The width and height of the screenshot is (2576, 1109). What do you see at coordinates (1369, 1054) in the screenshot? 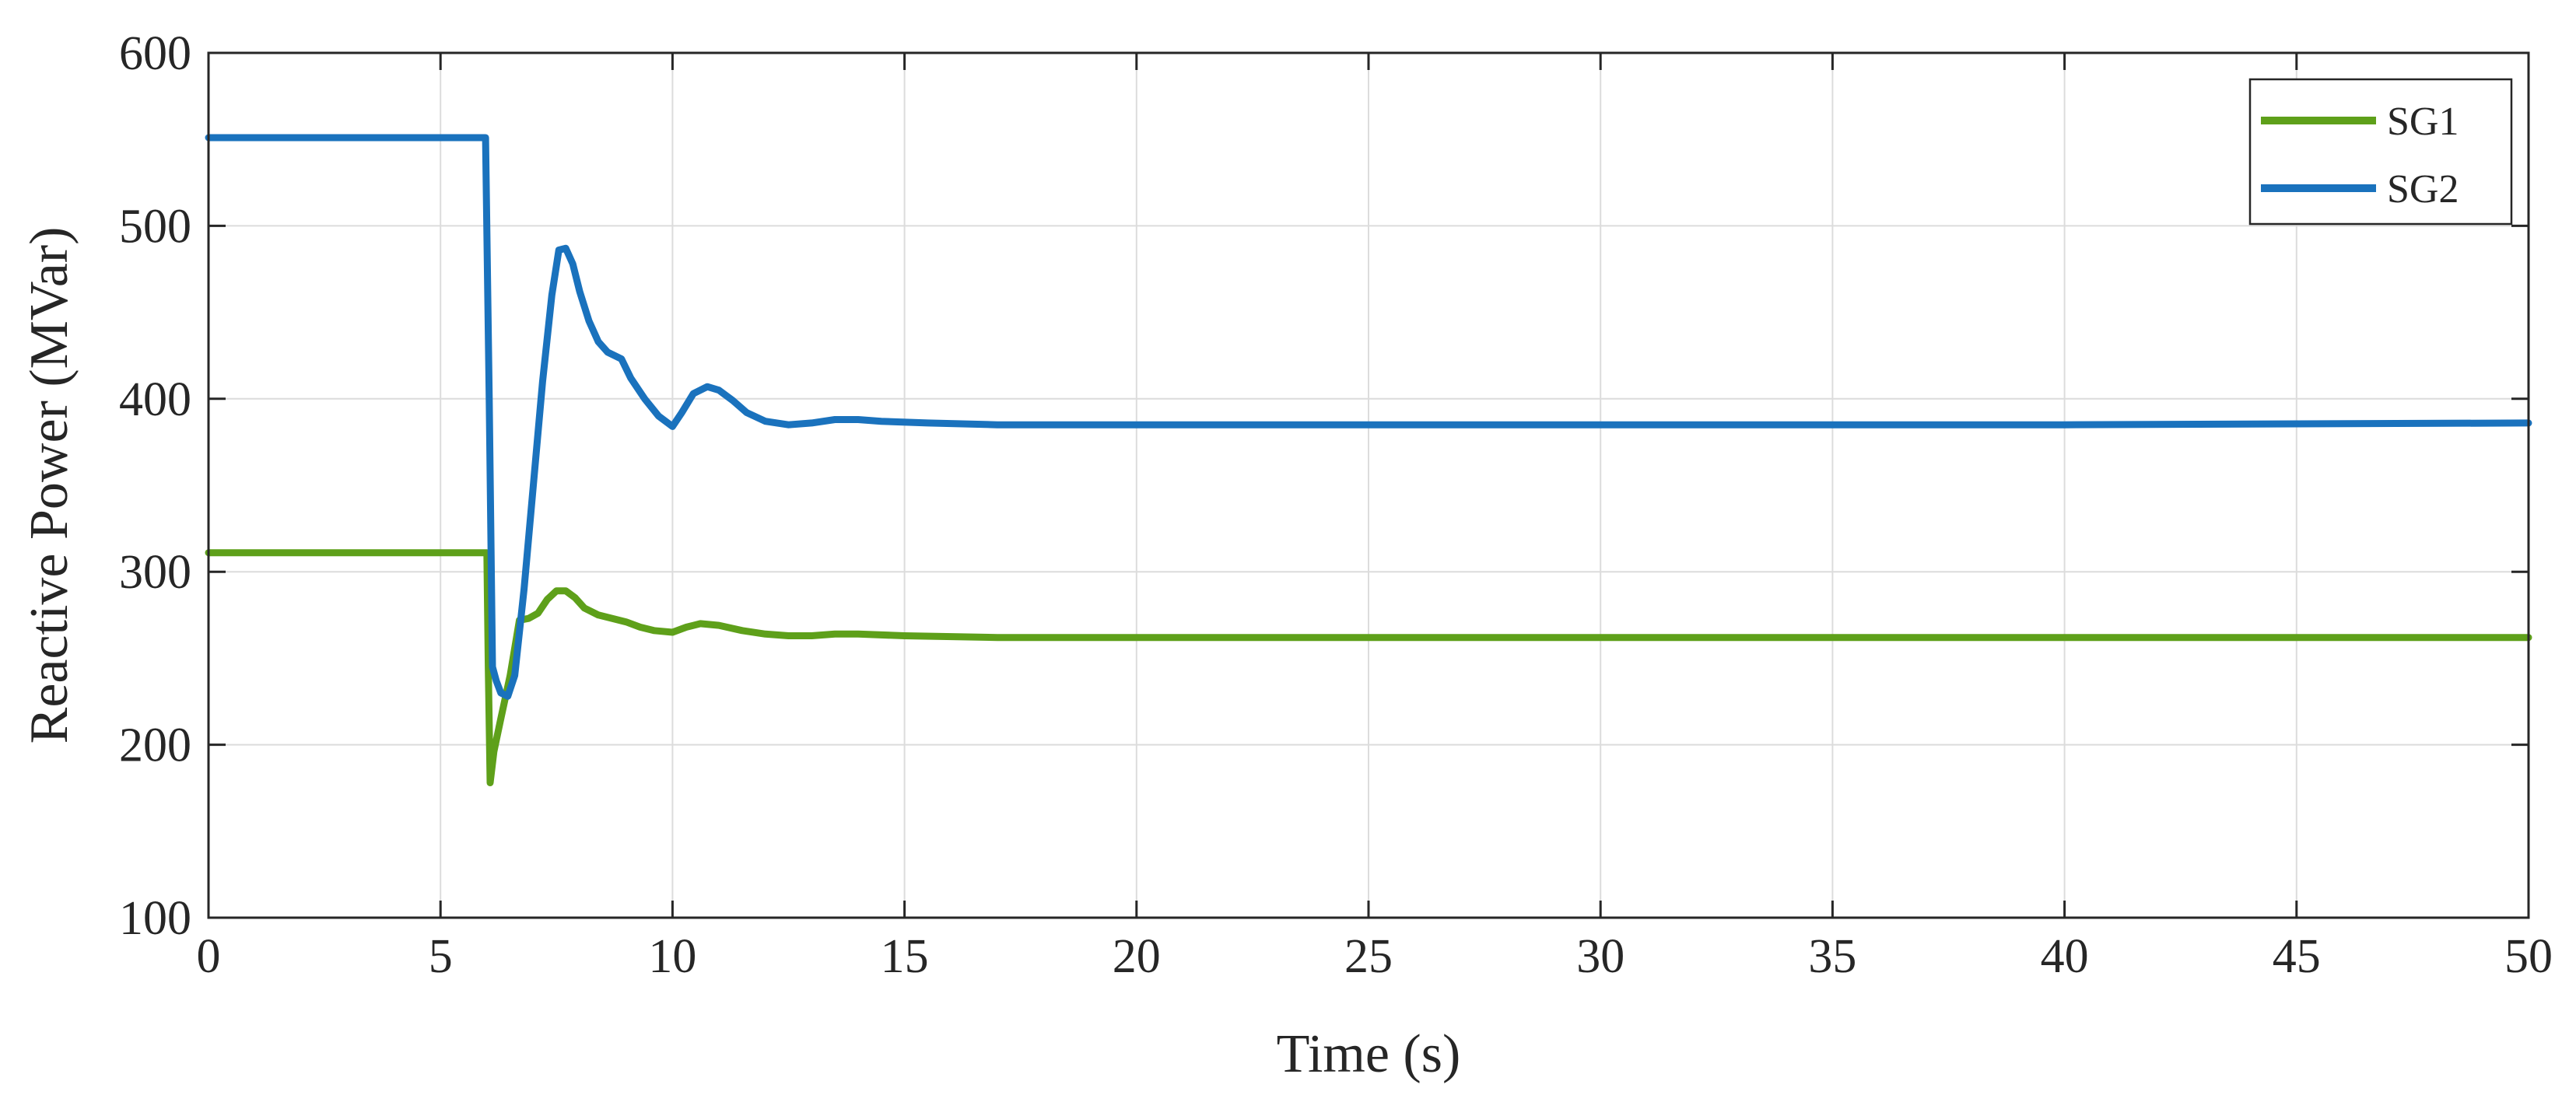
I see `x-axis-label: Time (s)` at bounding box center [1369, 1054].